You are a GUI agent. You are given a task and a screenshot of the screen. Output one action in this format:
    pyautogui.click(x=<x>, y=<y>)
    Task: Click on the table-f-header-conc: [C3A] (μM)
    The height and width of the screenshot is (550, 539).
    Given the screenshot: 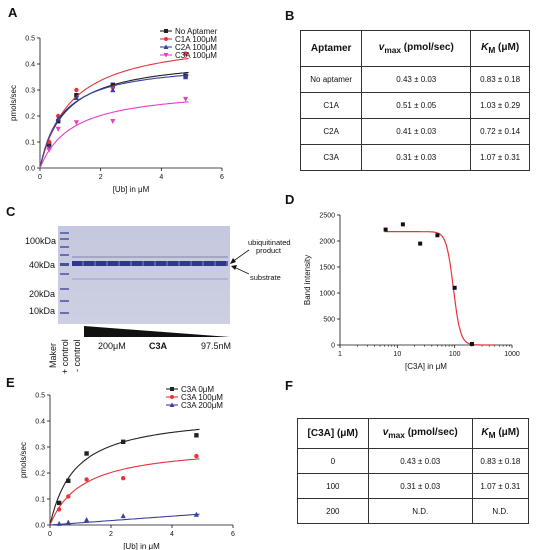 What is the action you would take?
    pyautogui.click(x=333, y=433)
    